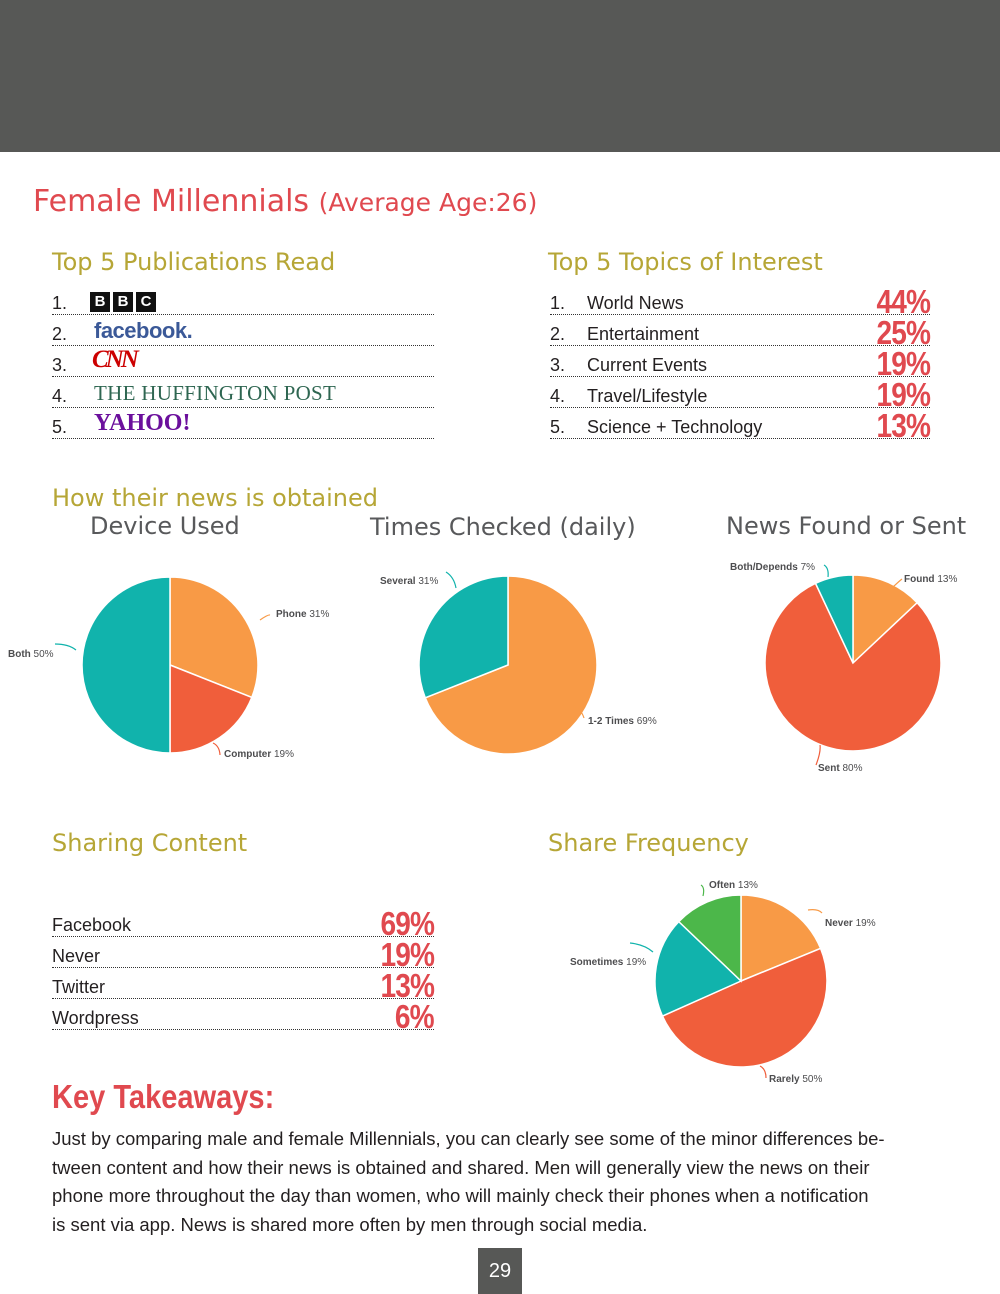  I want to click on publication-row: 4. THE HUFFINGTON POST, so click(243, 392).